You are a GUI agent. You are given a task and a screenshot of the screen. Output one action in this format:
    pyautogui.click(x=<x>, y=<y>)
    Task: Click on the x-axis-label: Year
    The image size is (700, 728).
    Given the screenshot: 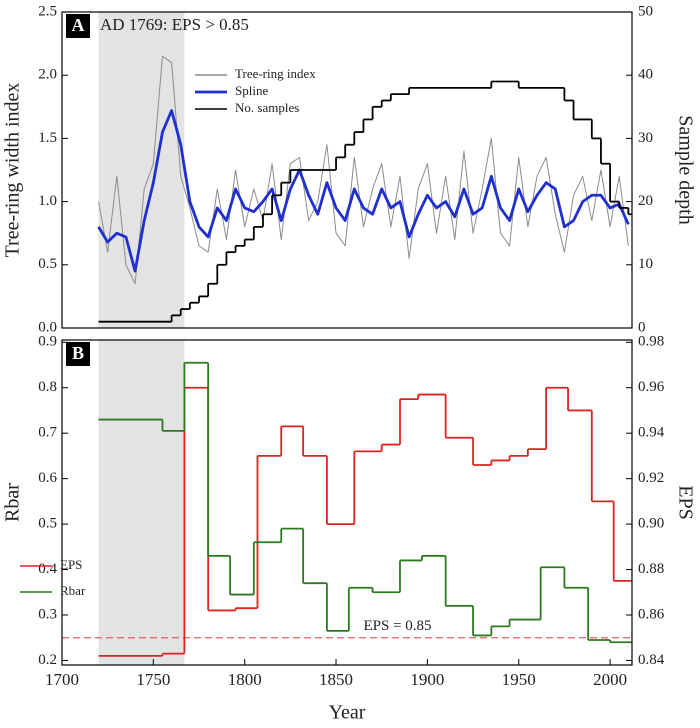 What is the action you would take?
    pyautogui.click(x=347, y=713)
    